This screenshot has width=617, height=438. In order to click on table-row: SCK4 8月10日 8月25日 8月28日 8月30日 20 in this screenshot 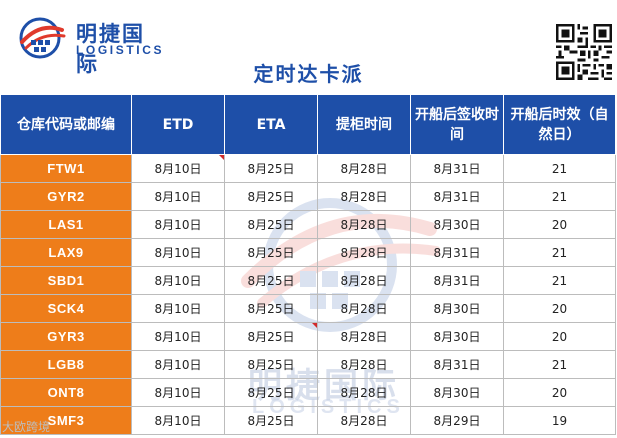, I will do `click(308, 308)`.